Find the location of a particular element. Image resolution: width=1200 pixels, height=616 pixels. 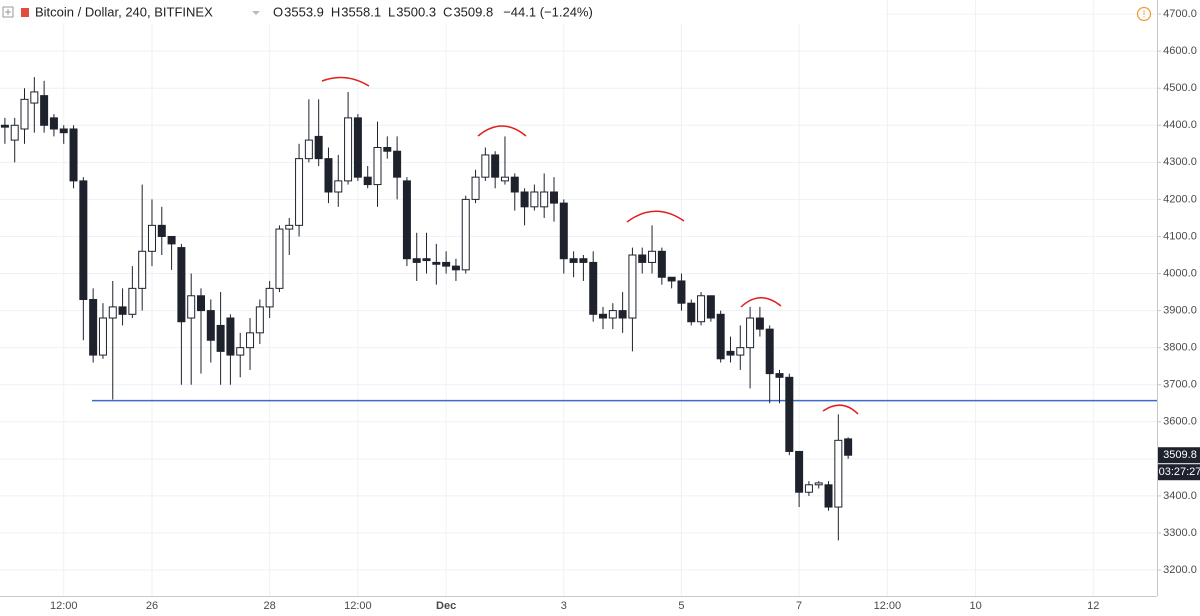

alert-icon-mark: ! is located at coordinates (1144, 14).